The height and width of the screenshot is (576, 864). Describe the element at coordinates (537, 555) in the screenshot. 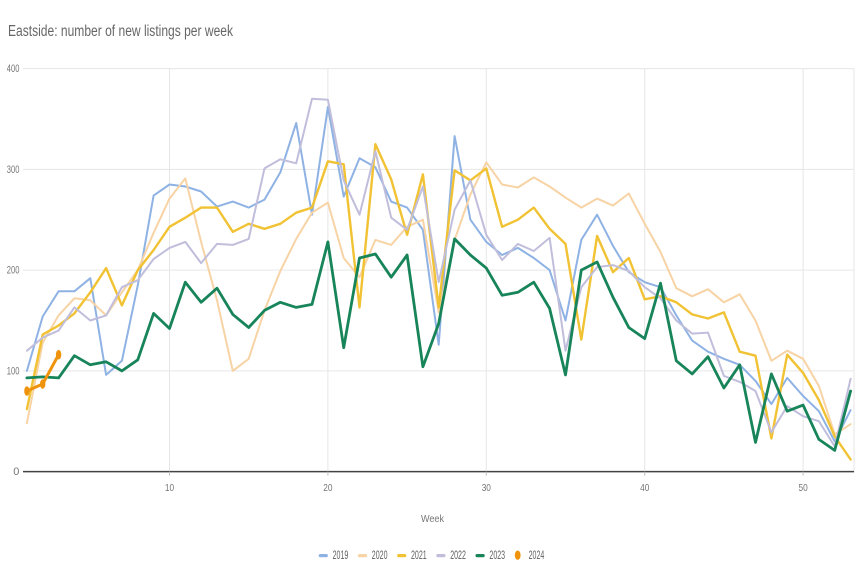

I see `svg-text: 2024` at that location.